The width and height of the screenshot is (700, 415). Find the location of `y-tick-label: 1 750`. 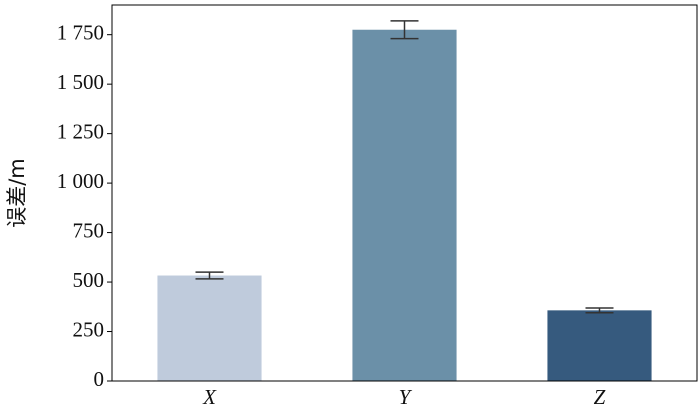

y-tick-label: 1 750 is located at coordinates (80, 32).